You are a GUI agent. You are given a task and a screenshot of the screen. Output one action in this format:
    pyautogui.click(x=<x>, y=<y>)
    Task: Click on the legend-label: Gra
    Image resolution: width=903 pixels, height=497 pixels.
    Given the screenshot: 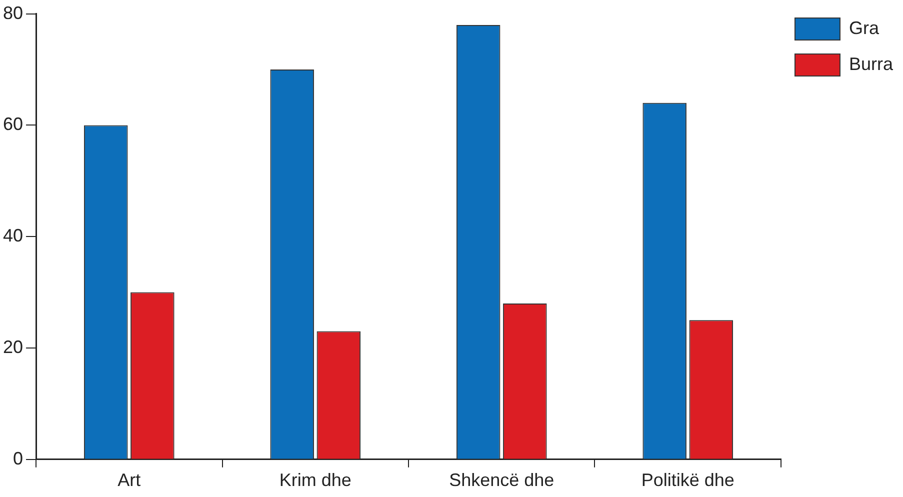 What is the action you would take?
    pyautogui.click(x=864, y=28)
    